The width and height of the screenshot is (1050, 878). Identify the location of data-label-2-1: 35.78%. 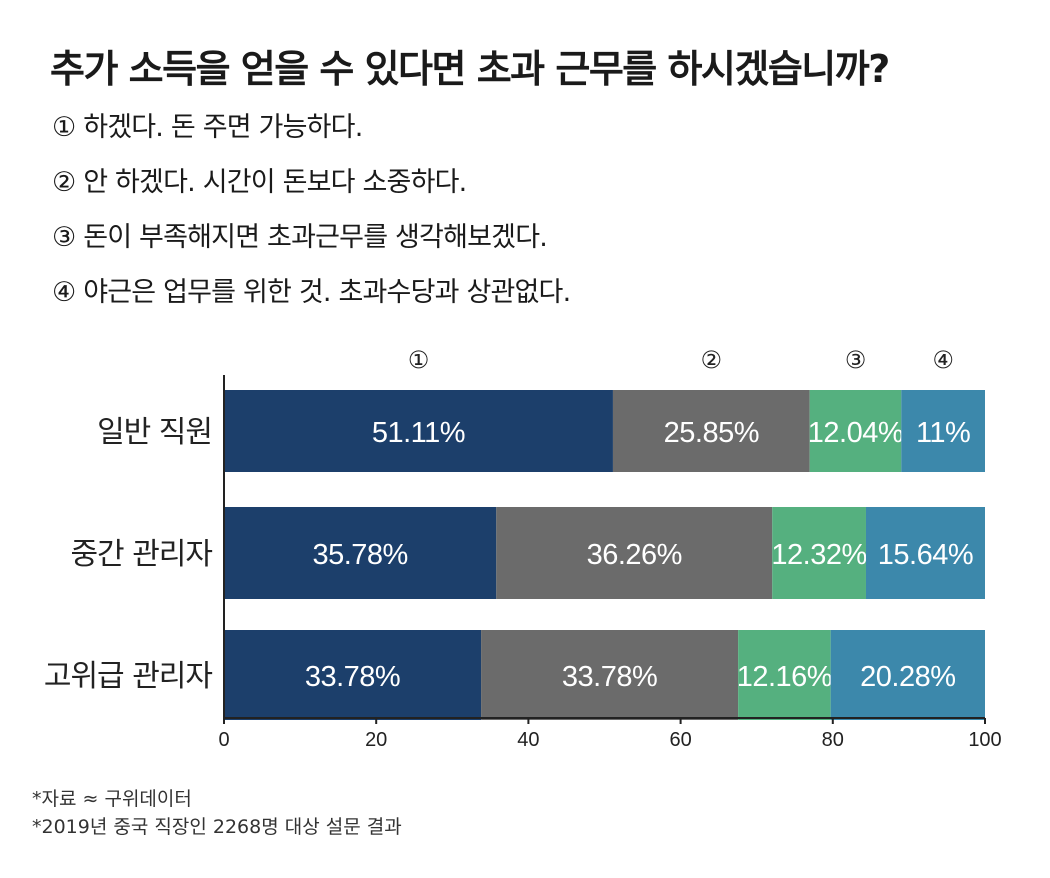
(359, 555).